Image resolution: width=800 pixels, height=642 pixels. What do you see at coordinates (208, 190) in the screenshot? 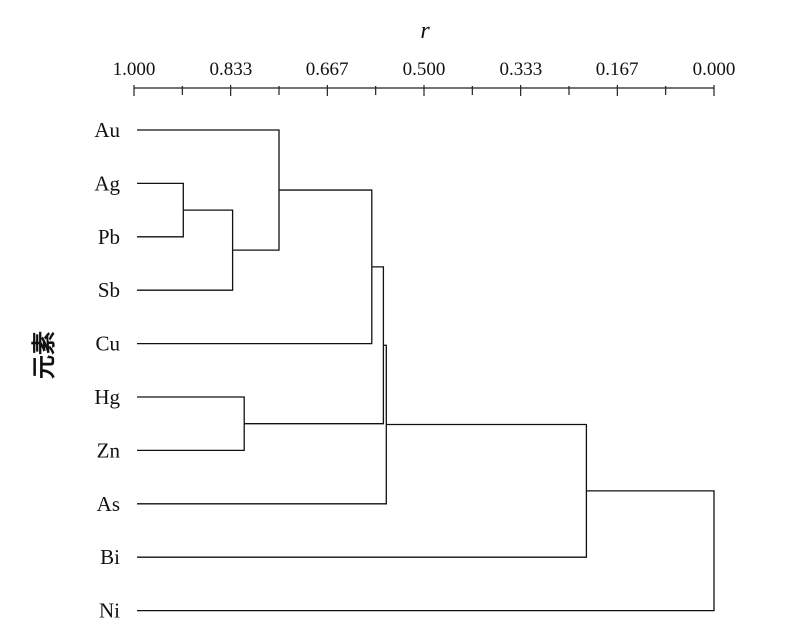
I see `dendrogram-link-c3` at bounding box center [208, 190].